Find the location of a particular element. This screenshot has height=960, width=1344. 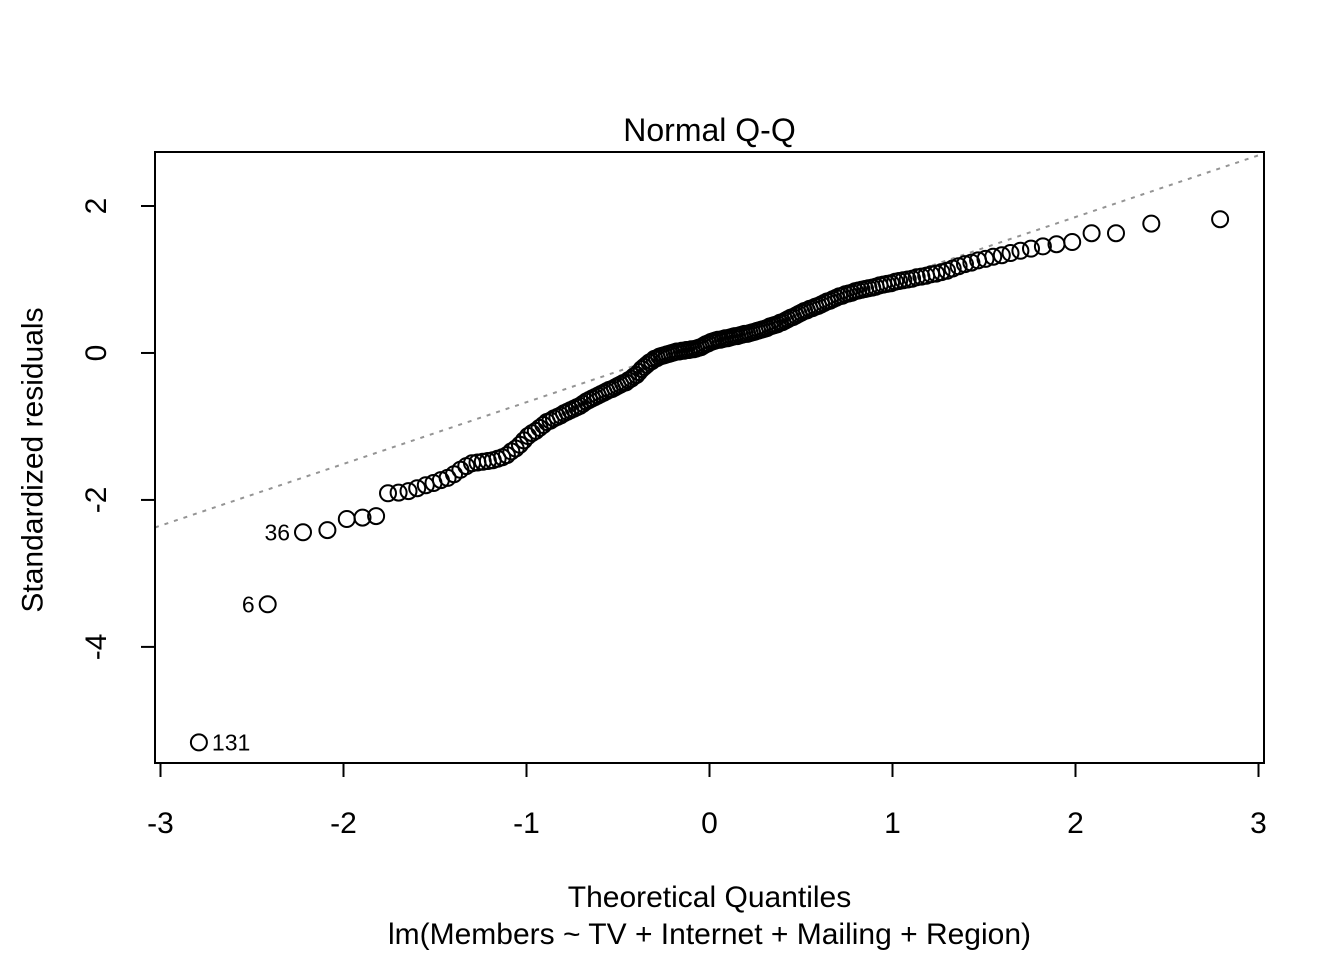

plot-title: Normal Q-Q is located at coordinates (709, 130).